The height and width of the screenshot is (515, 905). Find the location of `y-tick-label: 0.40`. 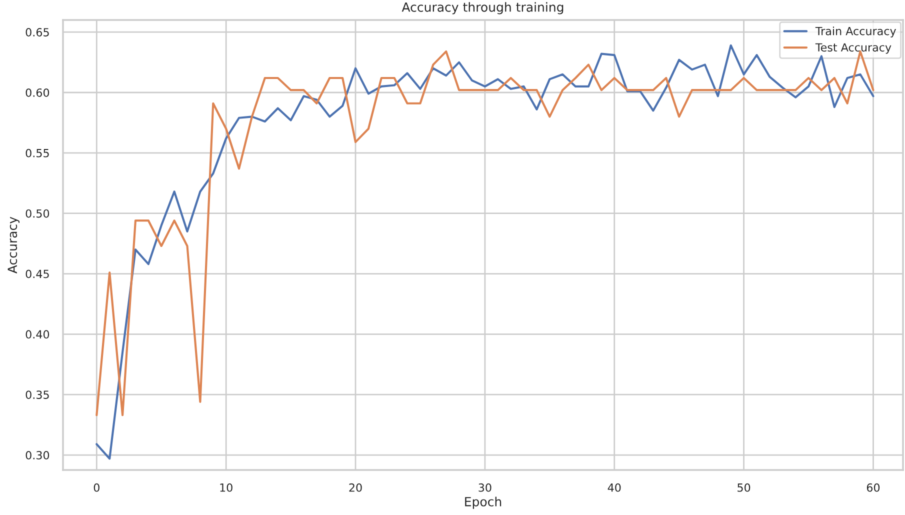

y-tick-label: 0.40 is located at coordinates (38, 334).